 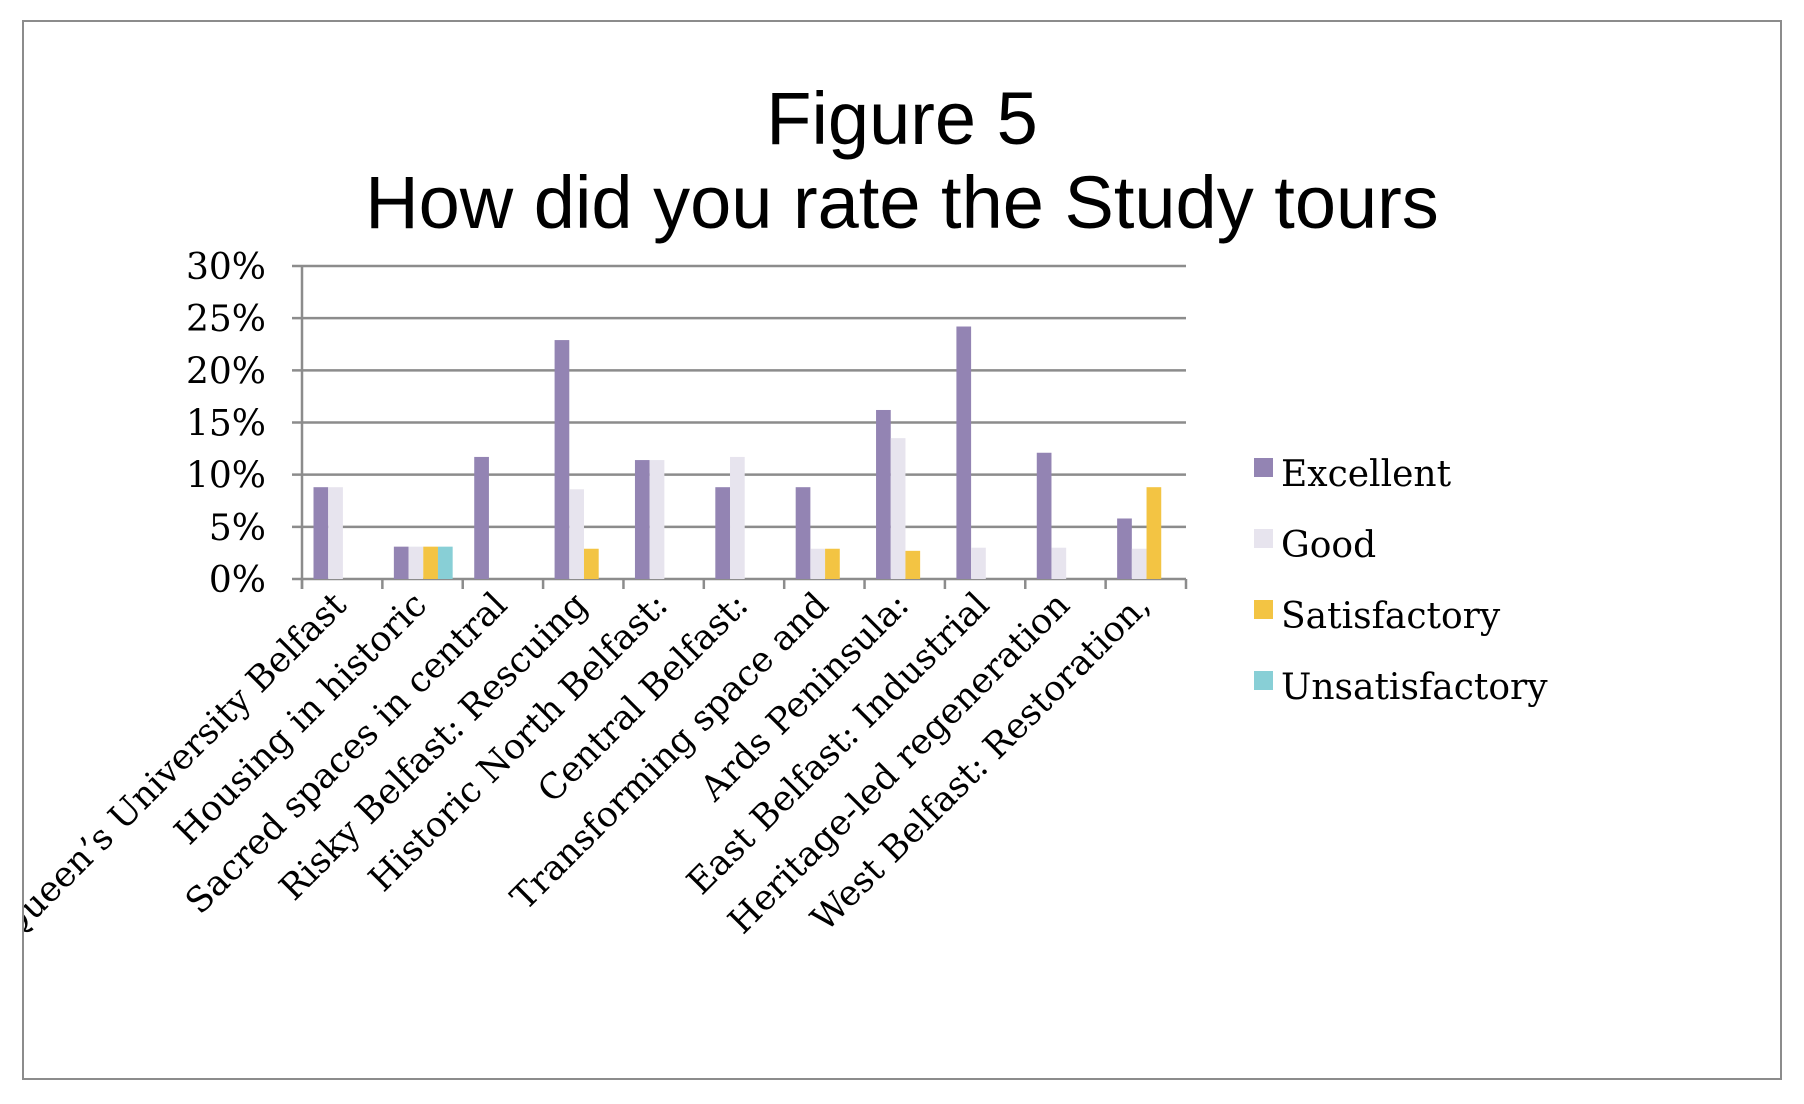 What do you see at coordinates (226, 371) in the screenshot?
I see `y-tick-label: 20%` at bounding box center [226, 371].